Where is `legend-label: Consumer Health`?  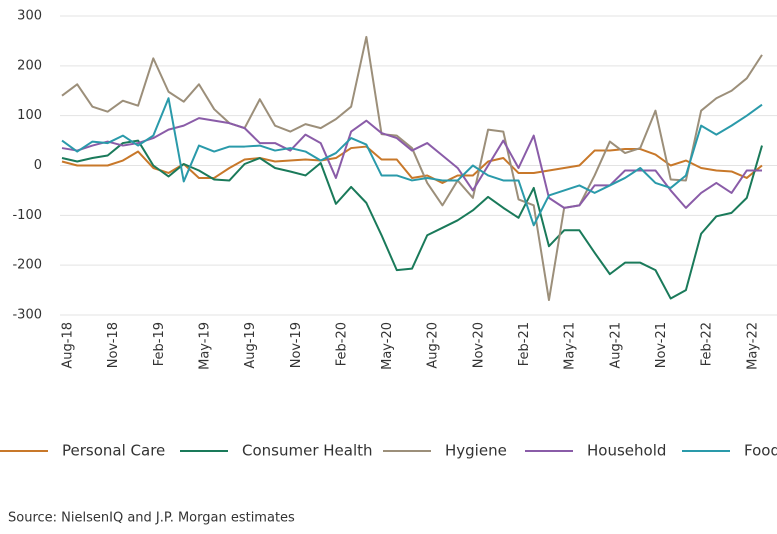
legend-label: Consumer Health is located at coordinates (307, 451).